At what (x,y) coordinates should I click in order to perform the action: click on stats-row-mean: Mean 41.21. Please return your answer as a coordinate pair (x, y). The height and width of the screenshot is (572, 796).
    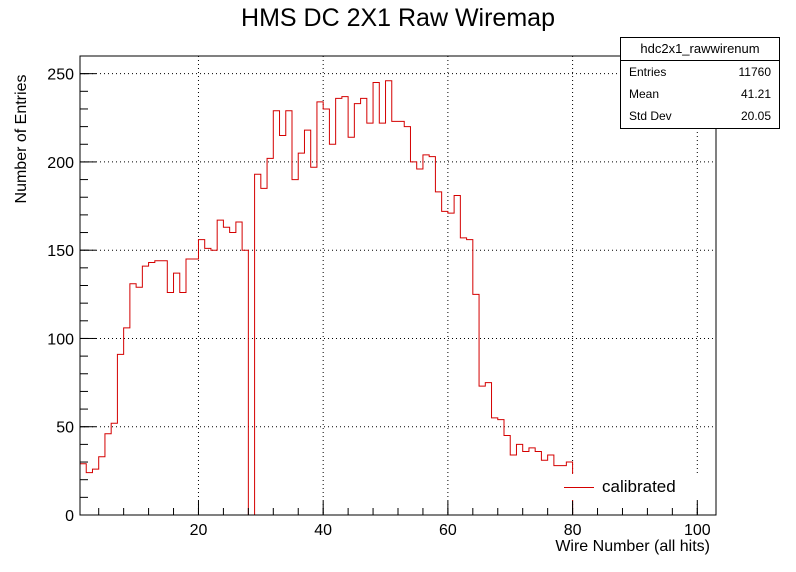
    Looking at the image, I should click on (700, 94).